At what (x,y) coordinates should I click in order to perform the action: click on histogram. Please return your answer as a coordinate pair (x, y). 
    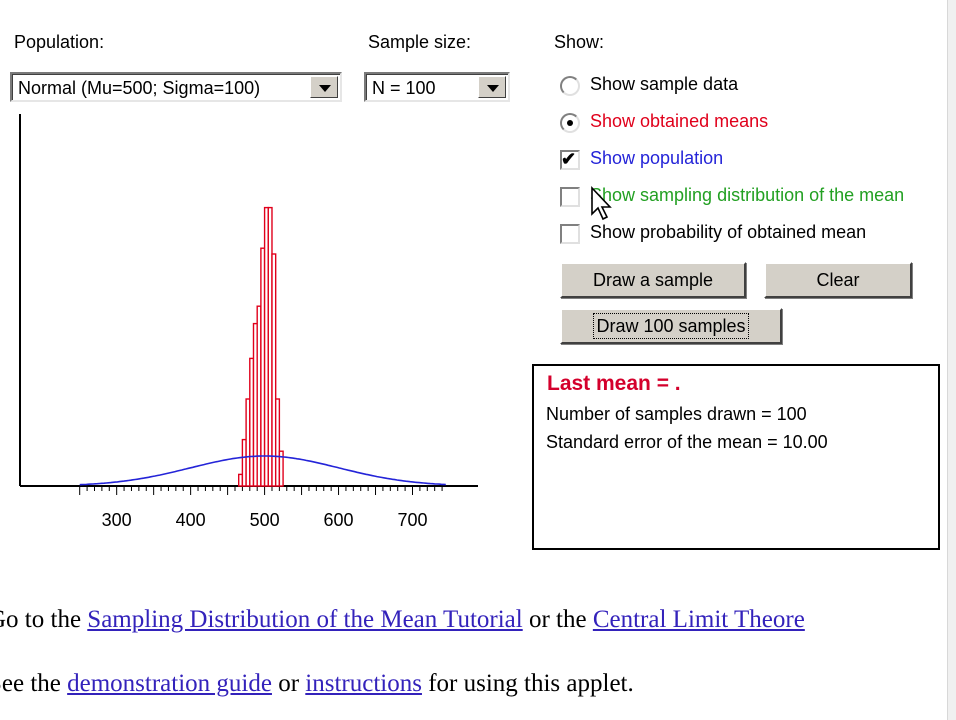
    Looking at the image, I should click on (261, 346).